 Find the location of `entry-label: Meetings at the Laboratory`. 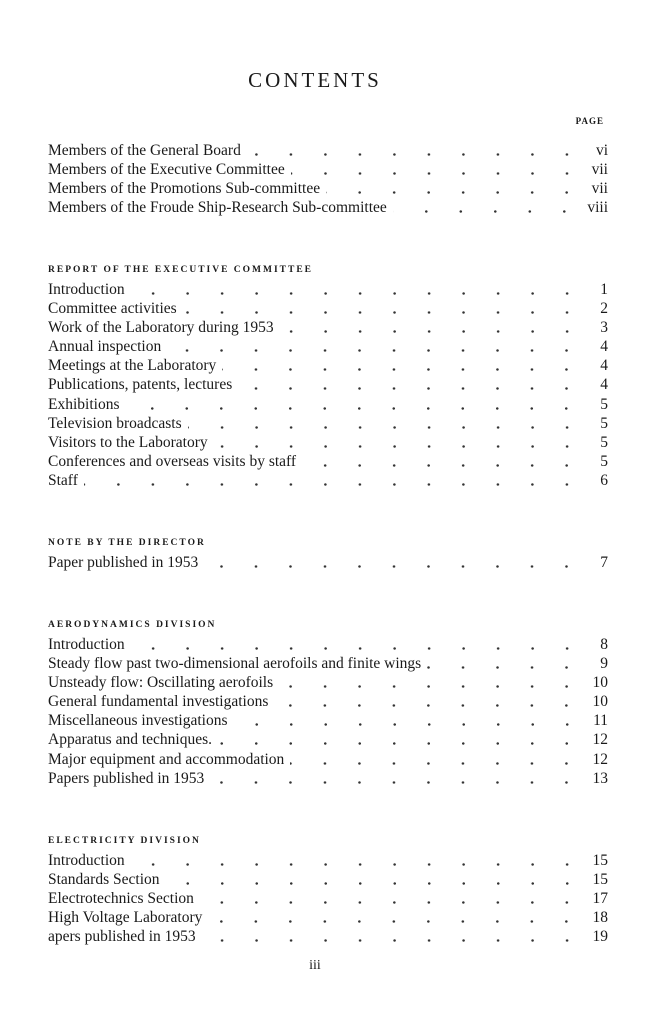

entry-label: Meetings at the Laboratory is located at coordinates (132, 366).